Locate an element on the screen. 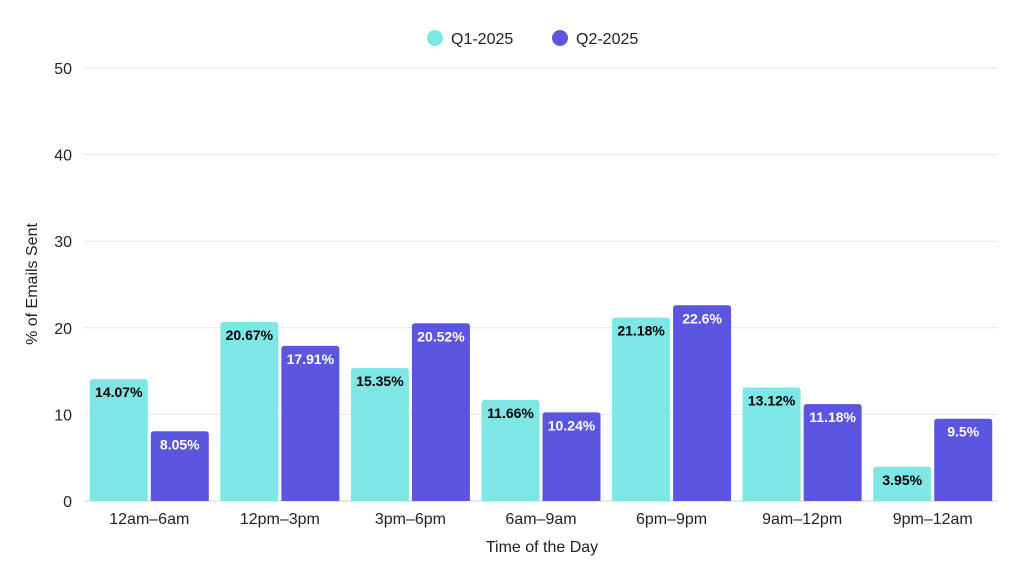 The image size is (1024, 576). y-tick-label: 50 is located at coordinates (63, 69).